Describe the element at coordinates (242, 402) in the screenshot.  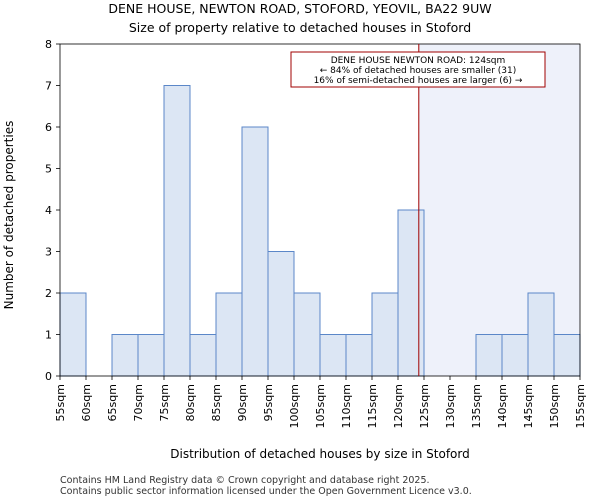
I see `x-tick-label: 90sqm` at that location.